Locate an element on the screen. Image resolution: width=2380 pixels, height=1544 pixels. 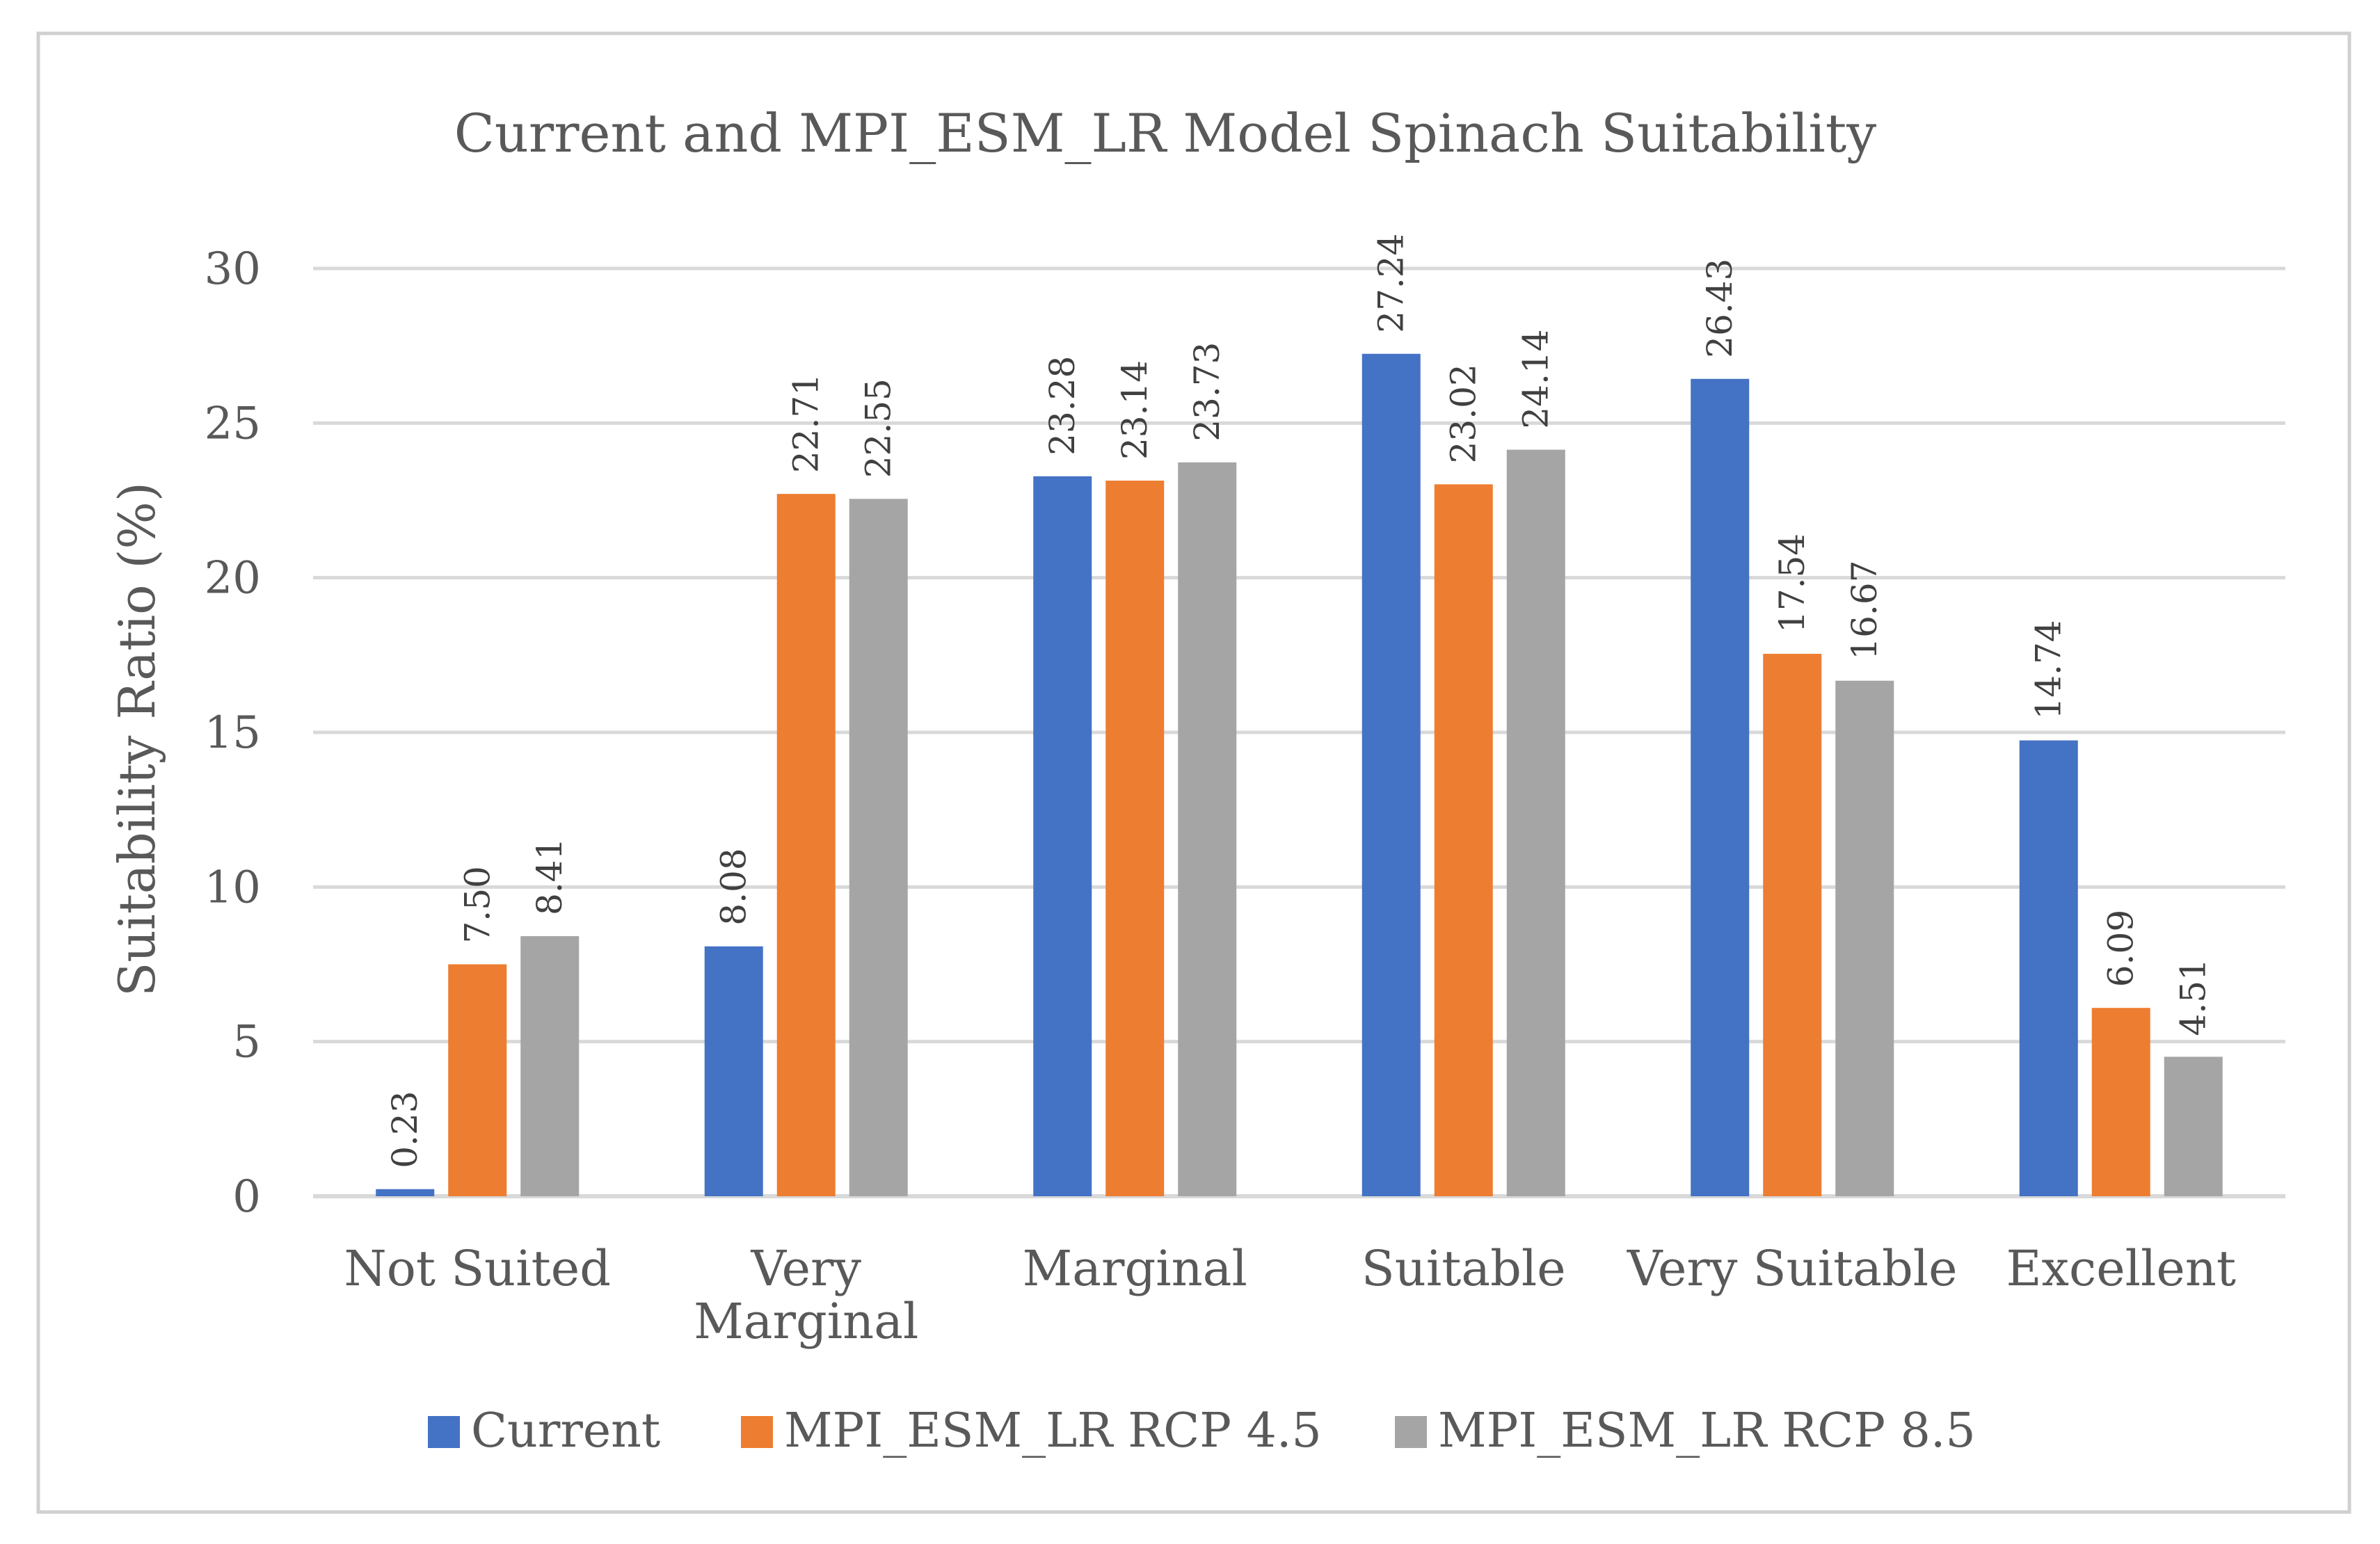
legend-label: MPI_ESM_LR RCP 8.5 is located at coordinates (1707, 1431).